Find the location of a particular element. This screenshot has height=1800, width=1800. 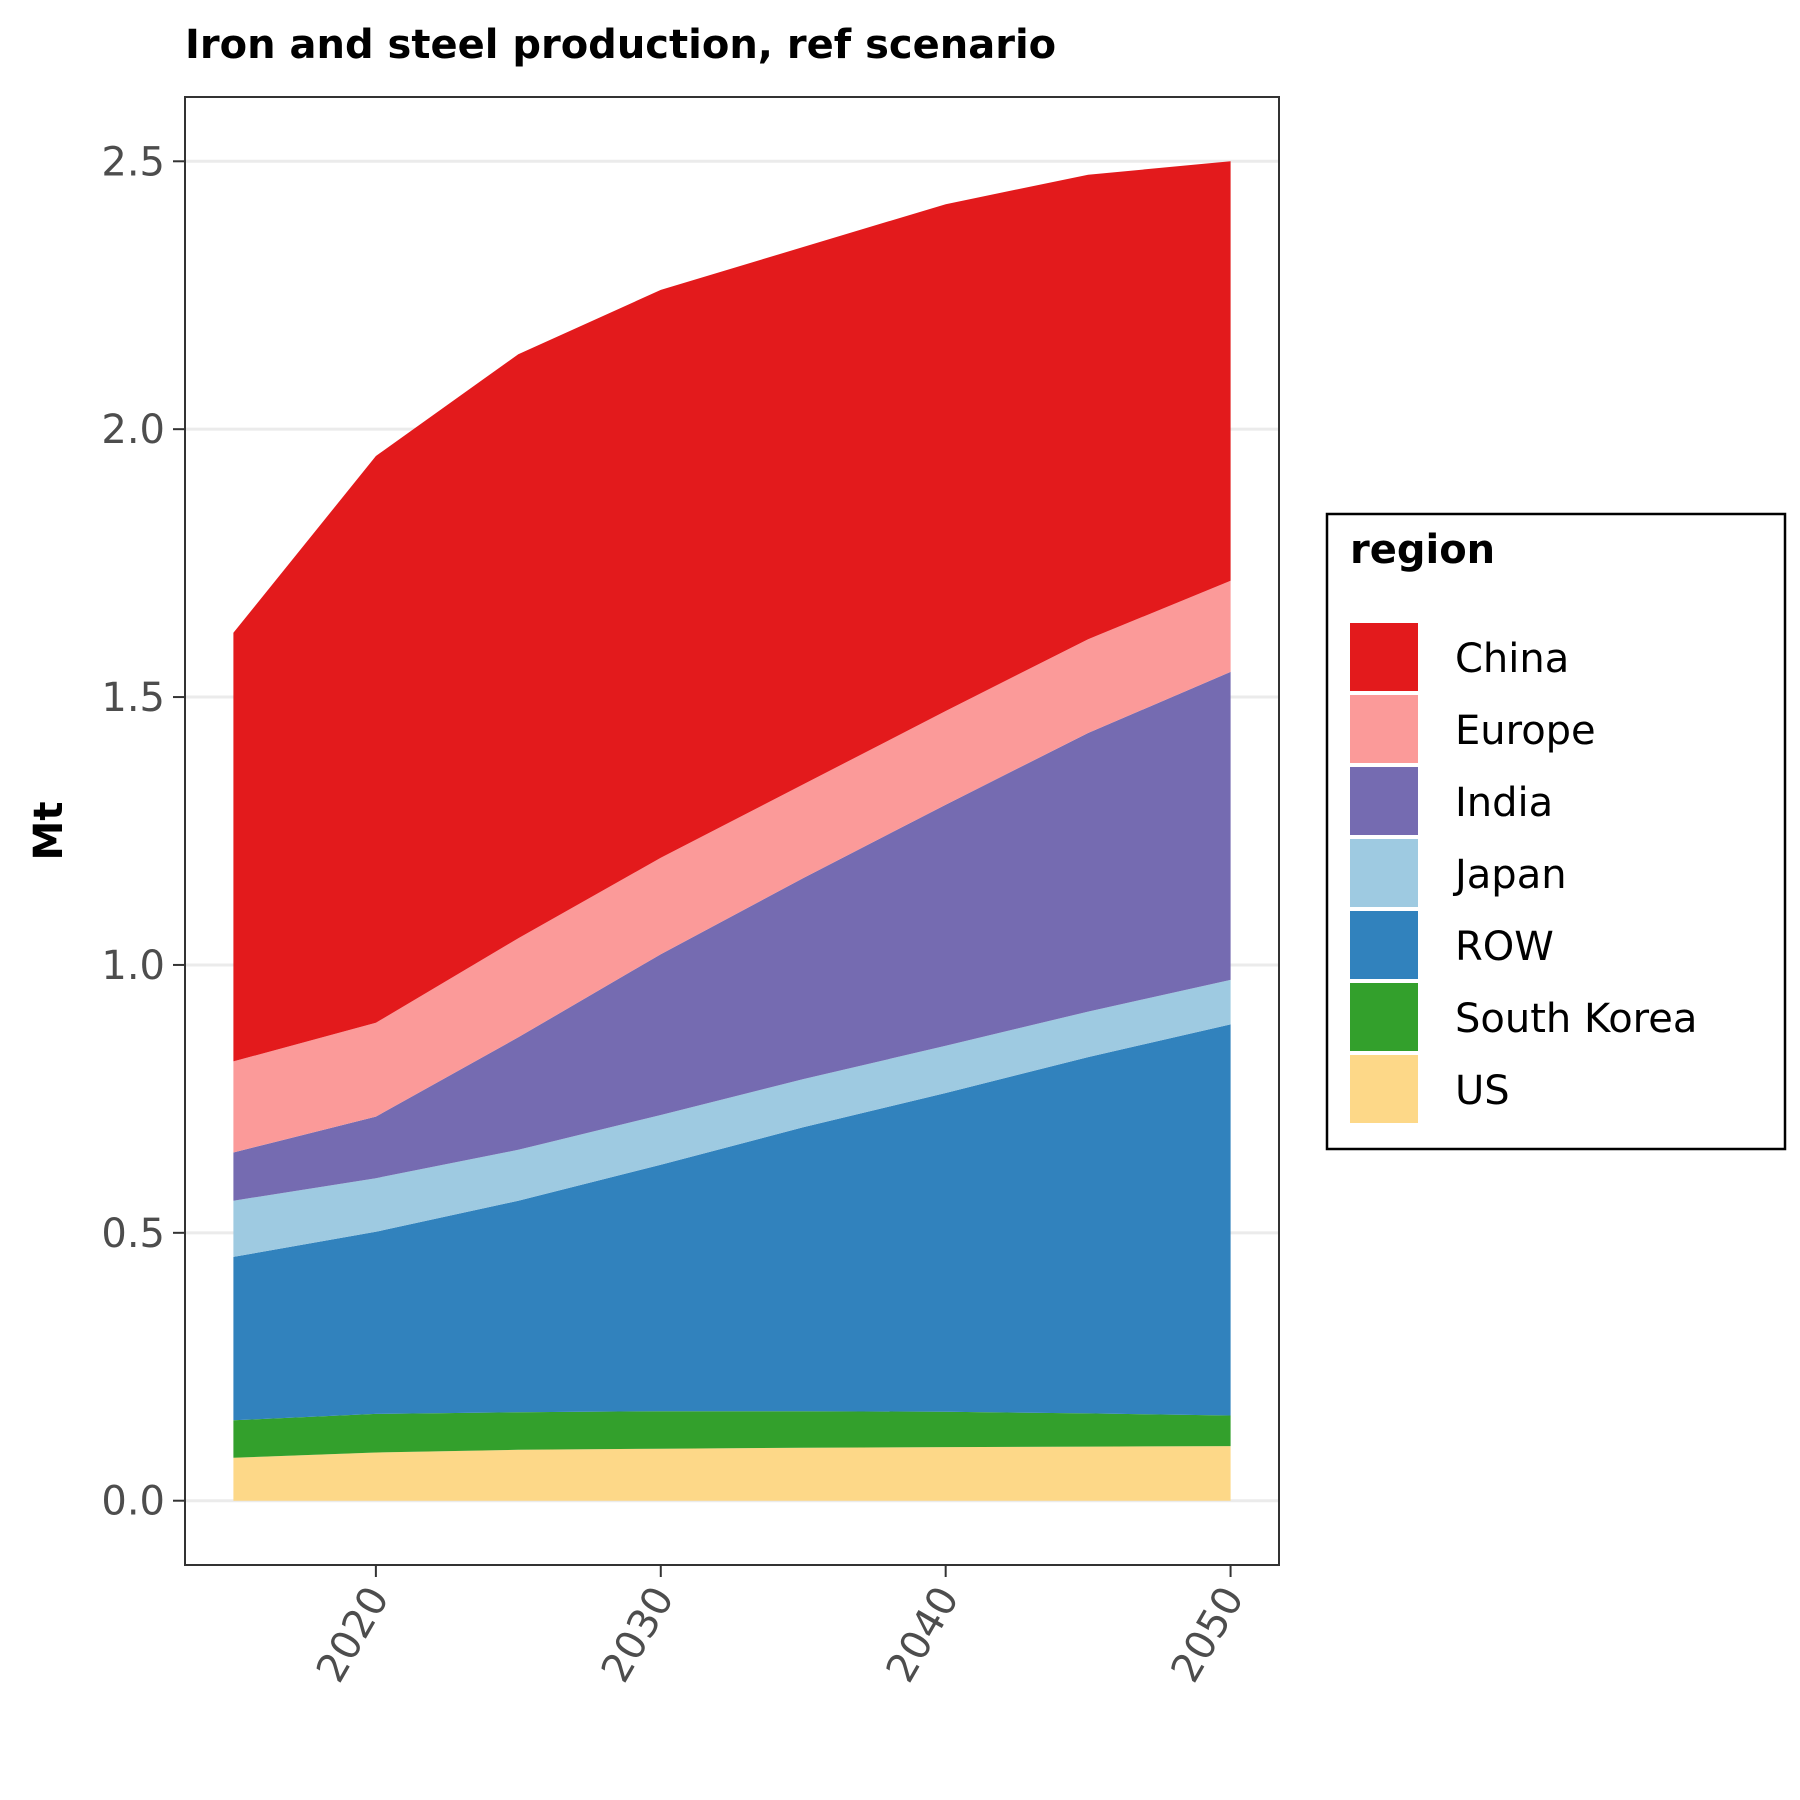

legend-label-south-korea: South Korea is located at coordinates (1576, 1019).